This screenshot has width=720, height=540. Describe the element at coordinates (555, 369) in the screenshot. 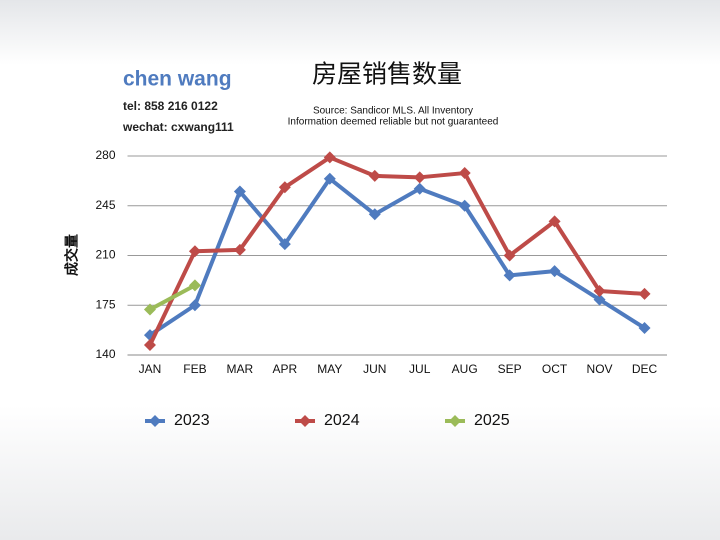

I see `x-tick-label: OCT` at that location.